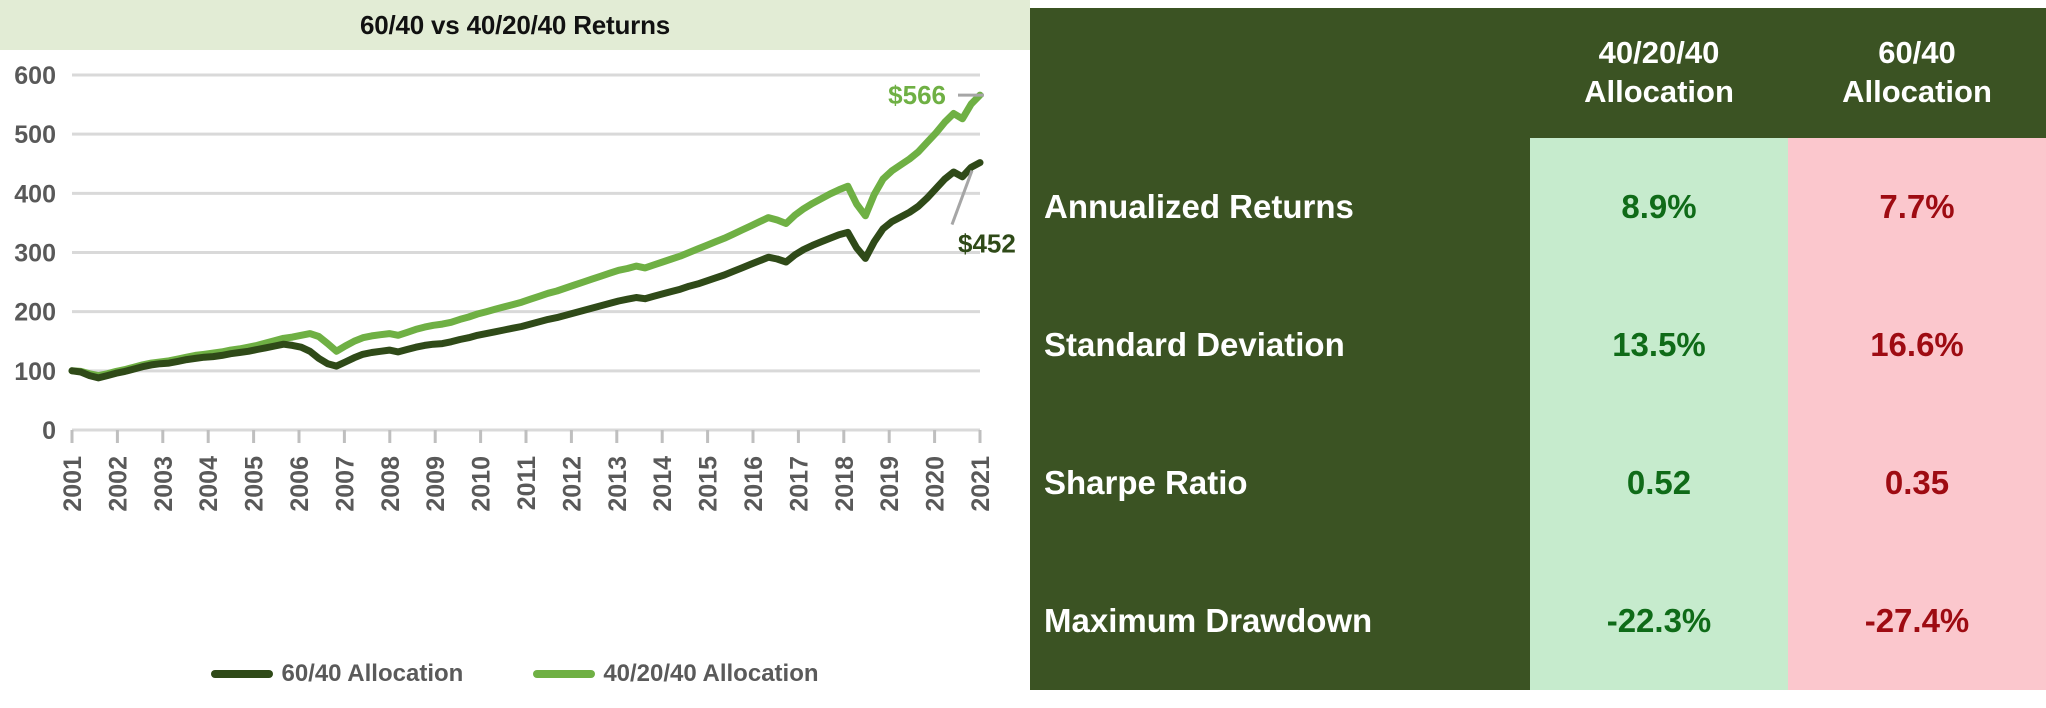 This screenshot has height=708, width=2046. What do you see at coordinates (209, 484) in the screenshot?
I see `svg-text: 2004` at bounding box center [209, 484].